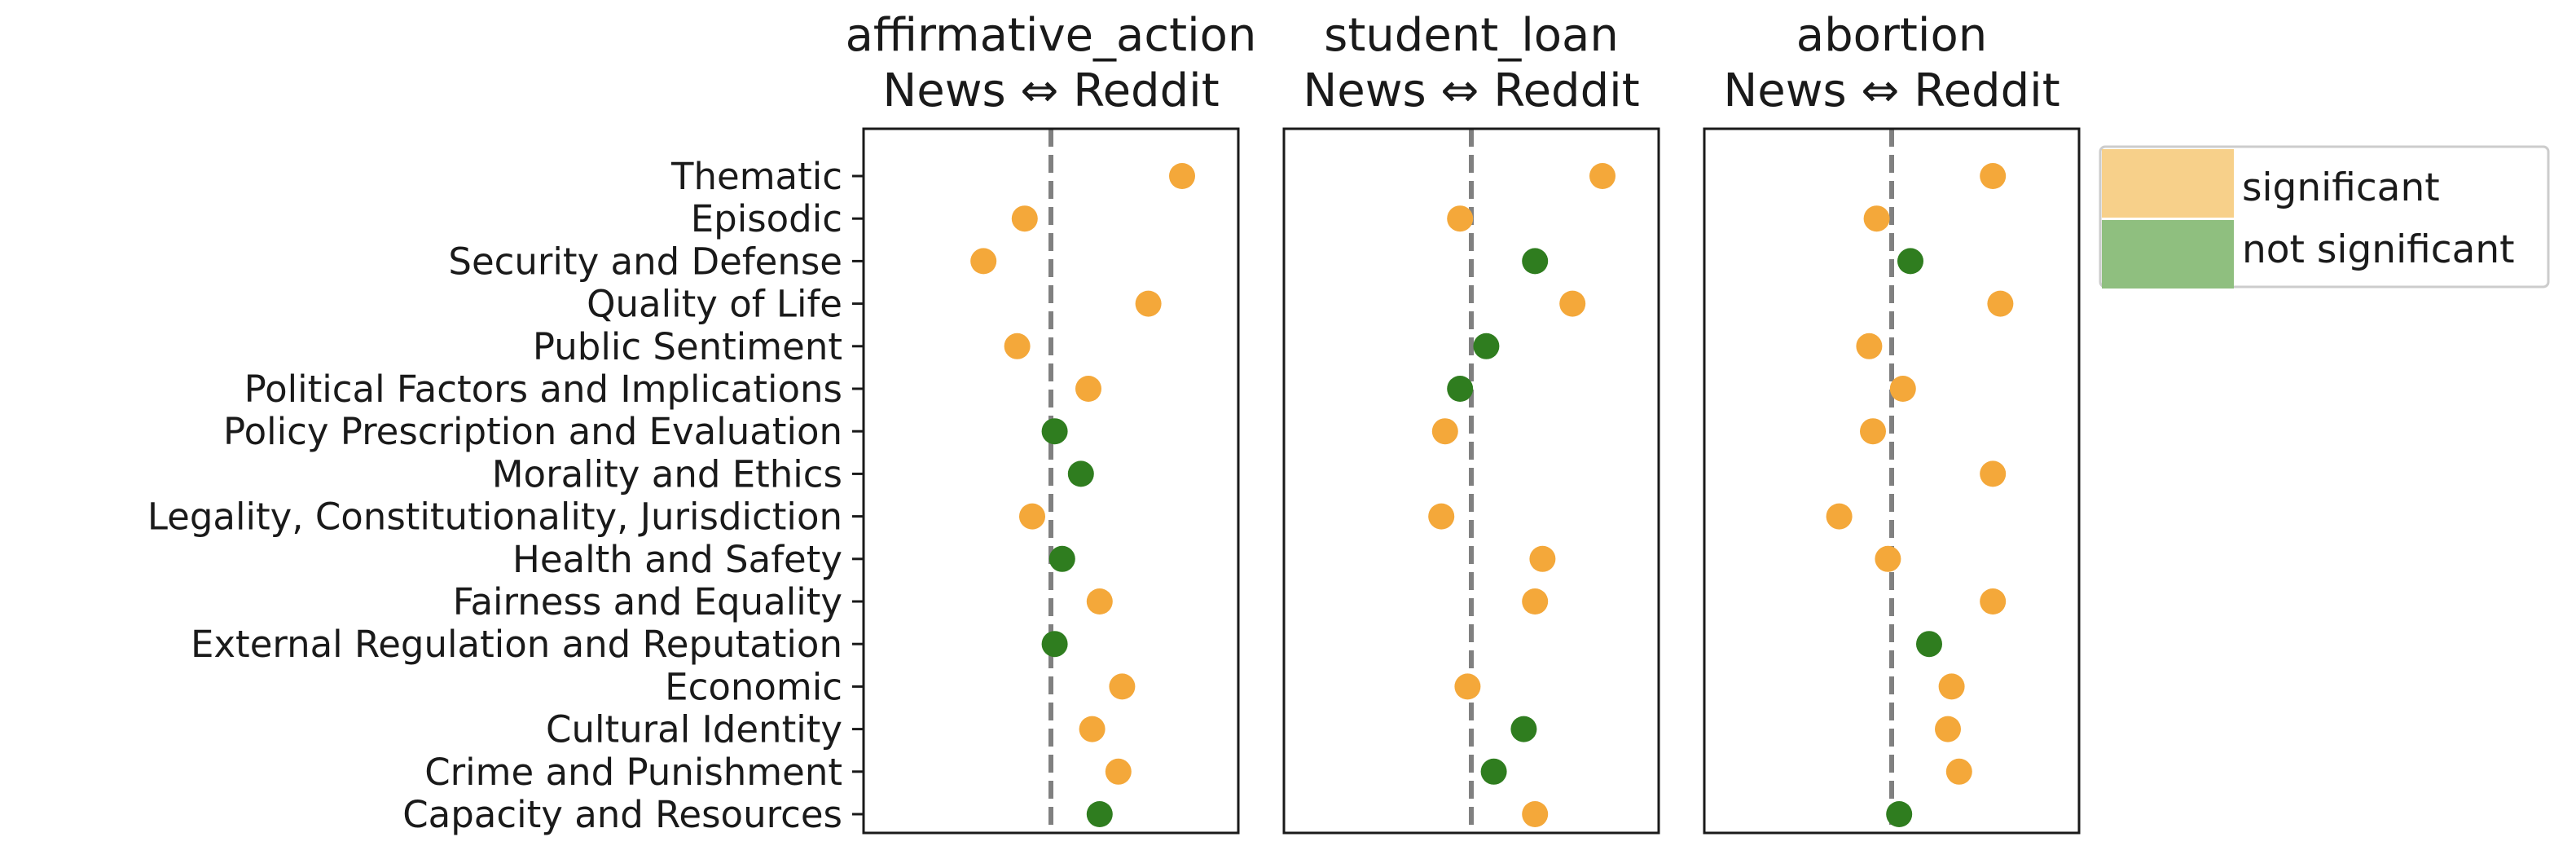  I want to click on y-tick-label: Quality of Life, so click(714, 304).